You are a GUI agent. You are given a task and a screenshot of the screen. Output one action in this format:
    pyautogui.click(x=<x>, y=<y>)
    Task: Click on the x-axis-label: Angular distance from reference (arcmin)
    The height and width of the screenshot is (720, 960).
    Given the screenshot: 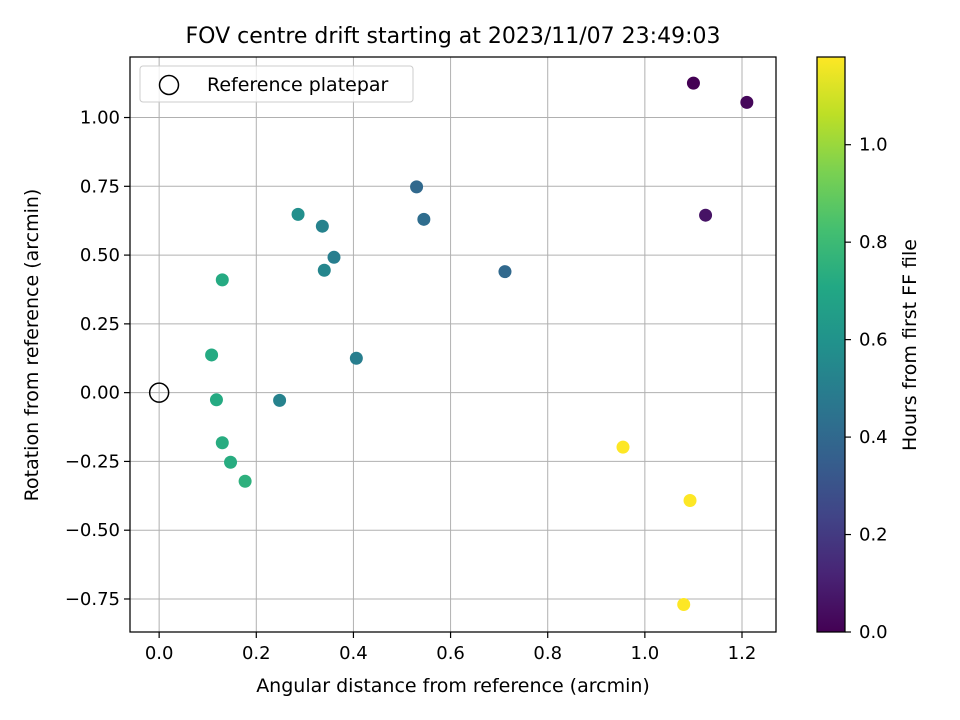 What is the action you would take?
    pyautogui.click(x=453, y=686)
    